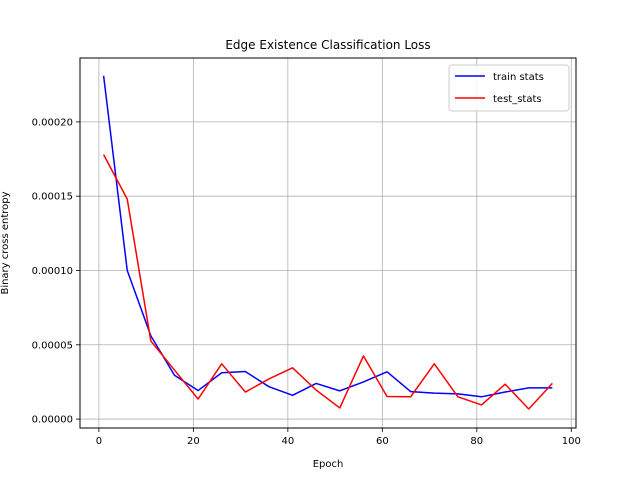 The width and height of the screenshot is (640, 480). Describe the element at coordinates (99, 441) in the screenshot. I see `x-tick-label: 0` at that location.